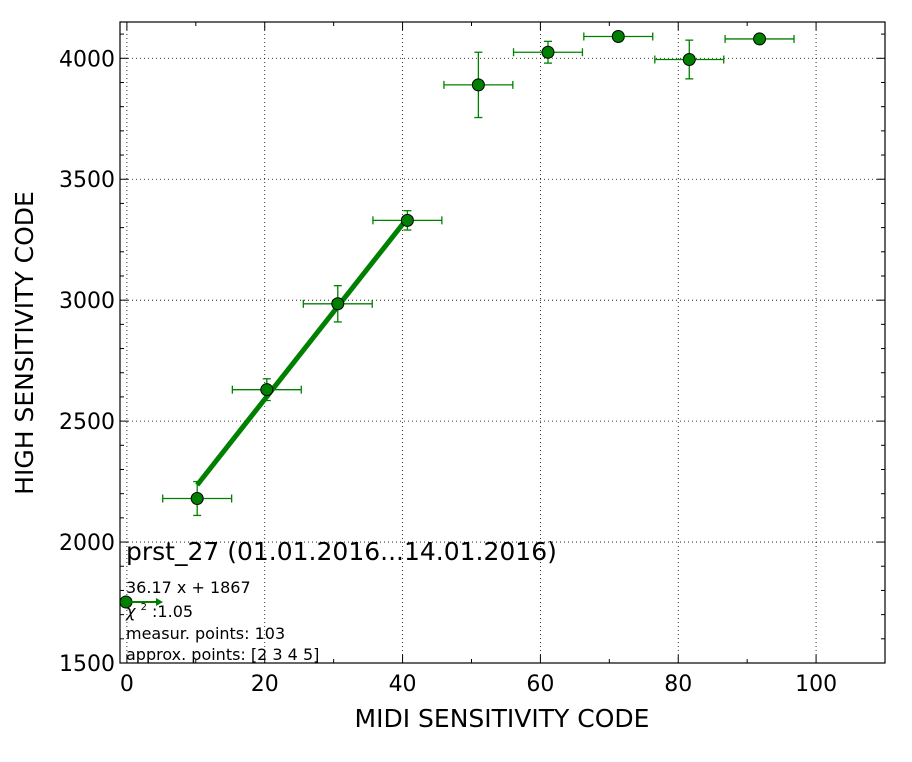 The width and height of the screenshot is (912, 762). I want to click on x-tick-label: 0, so click(127, 684).